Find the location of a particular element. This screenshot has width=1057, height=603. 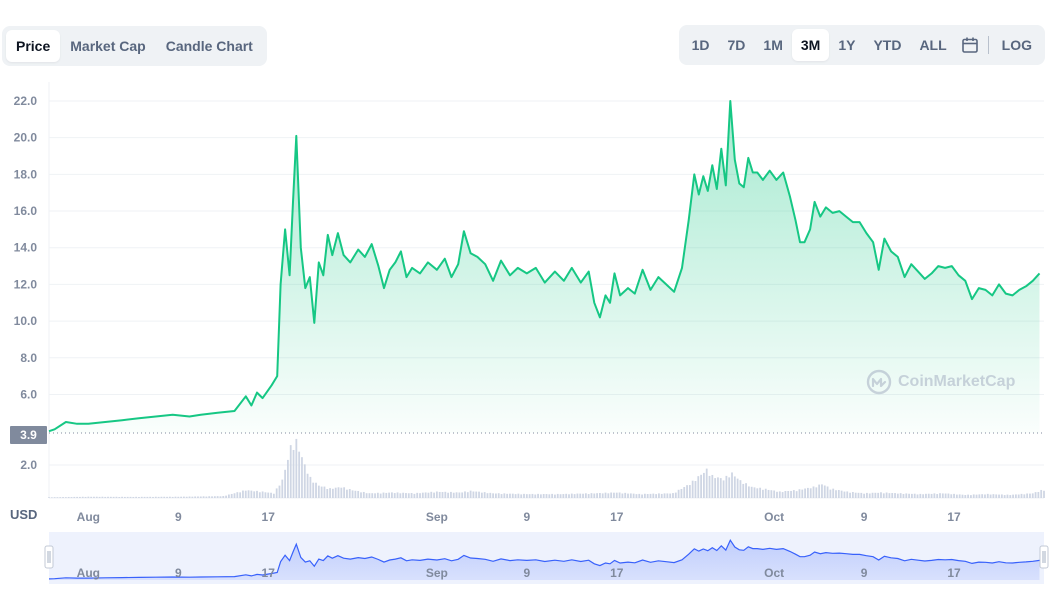

y-axis-ticks: 22.0 20.0 18.0 16.0 14.0 12.0 10.0 8.0 6.0 2.0 is located at coordinates (26, 283).